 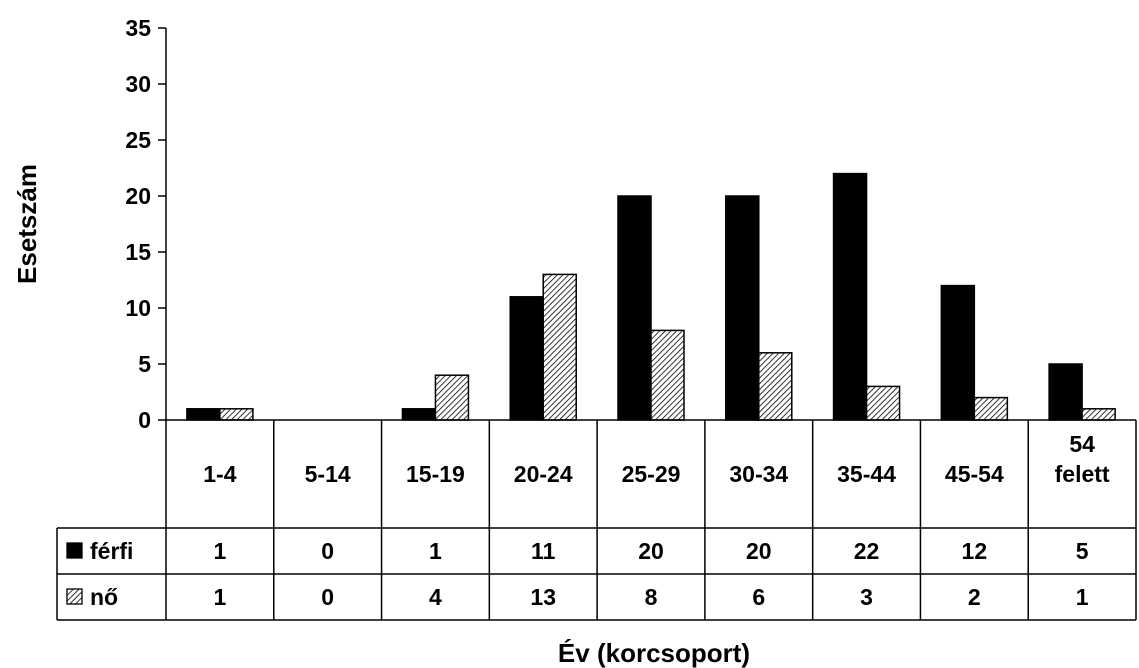 What do you see at coordinates (758, 474) in the screenshot?
I see `category-label: 30-34` at bounding box center [758, 474].